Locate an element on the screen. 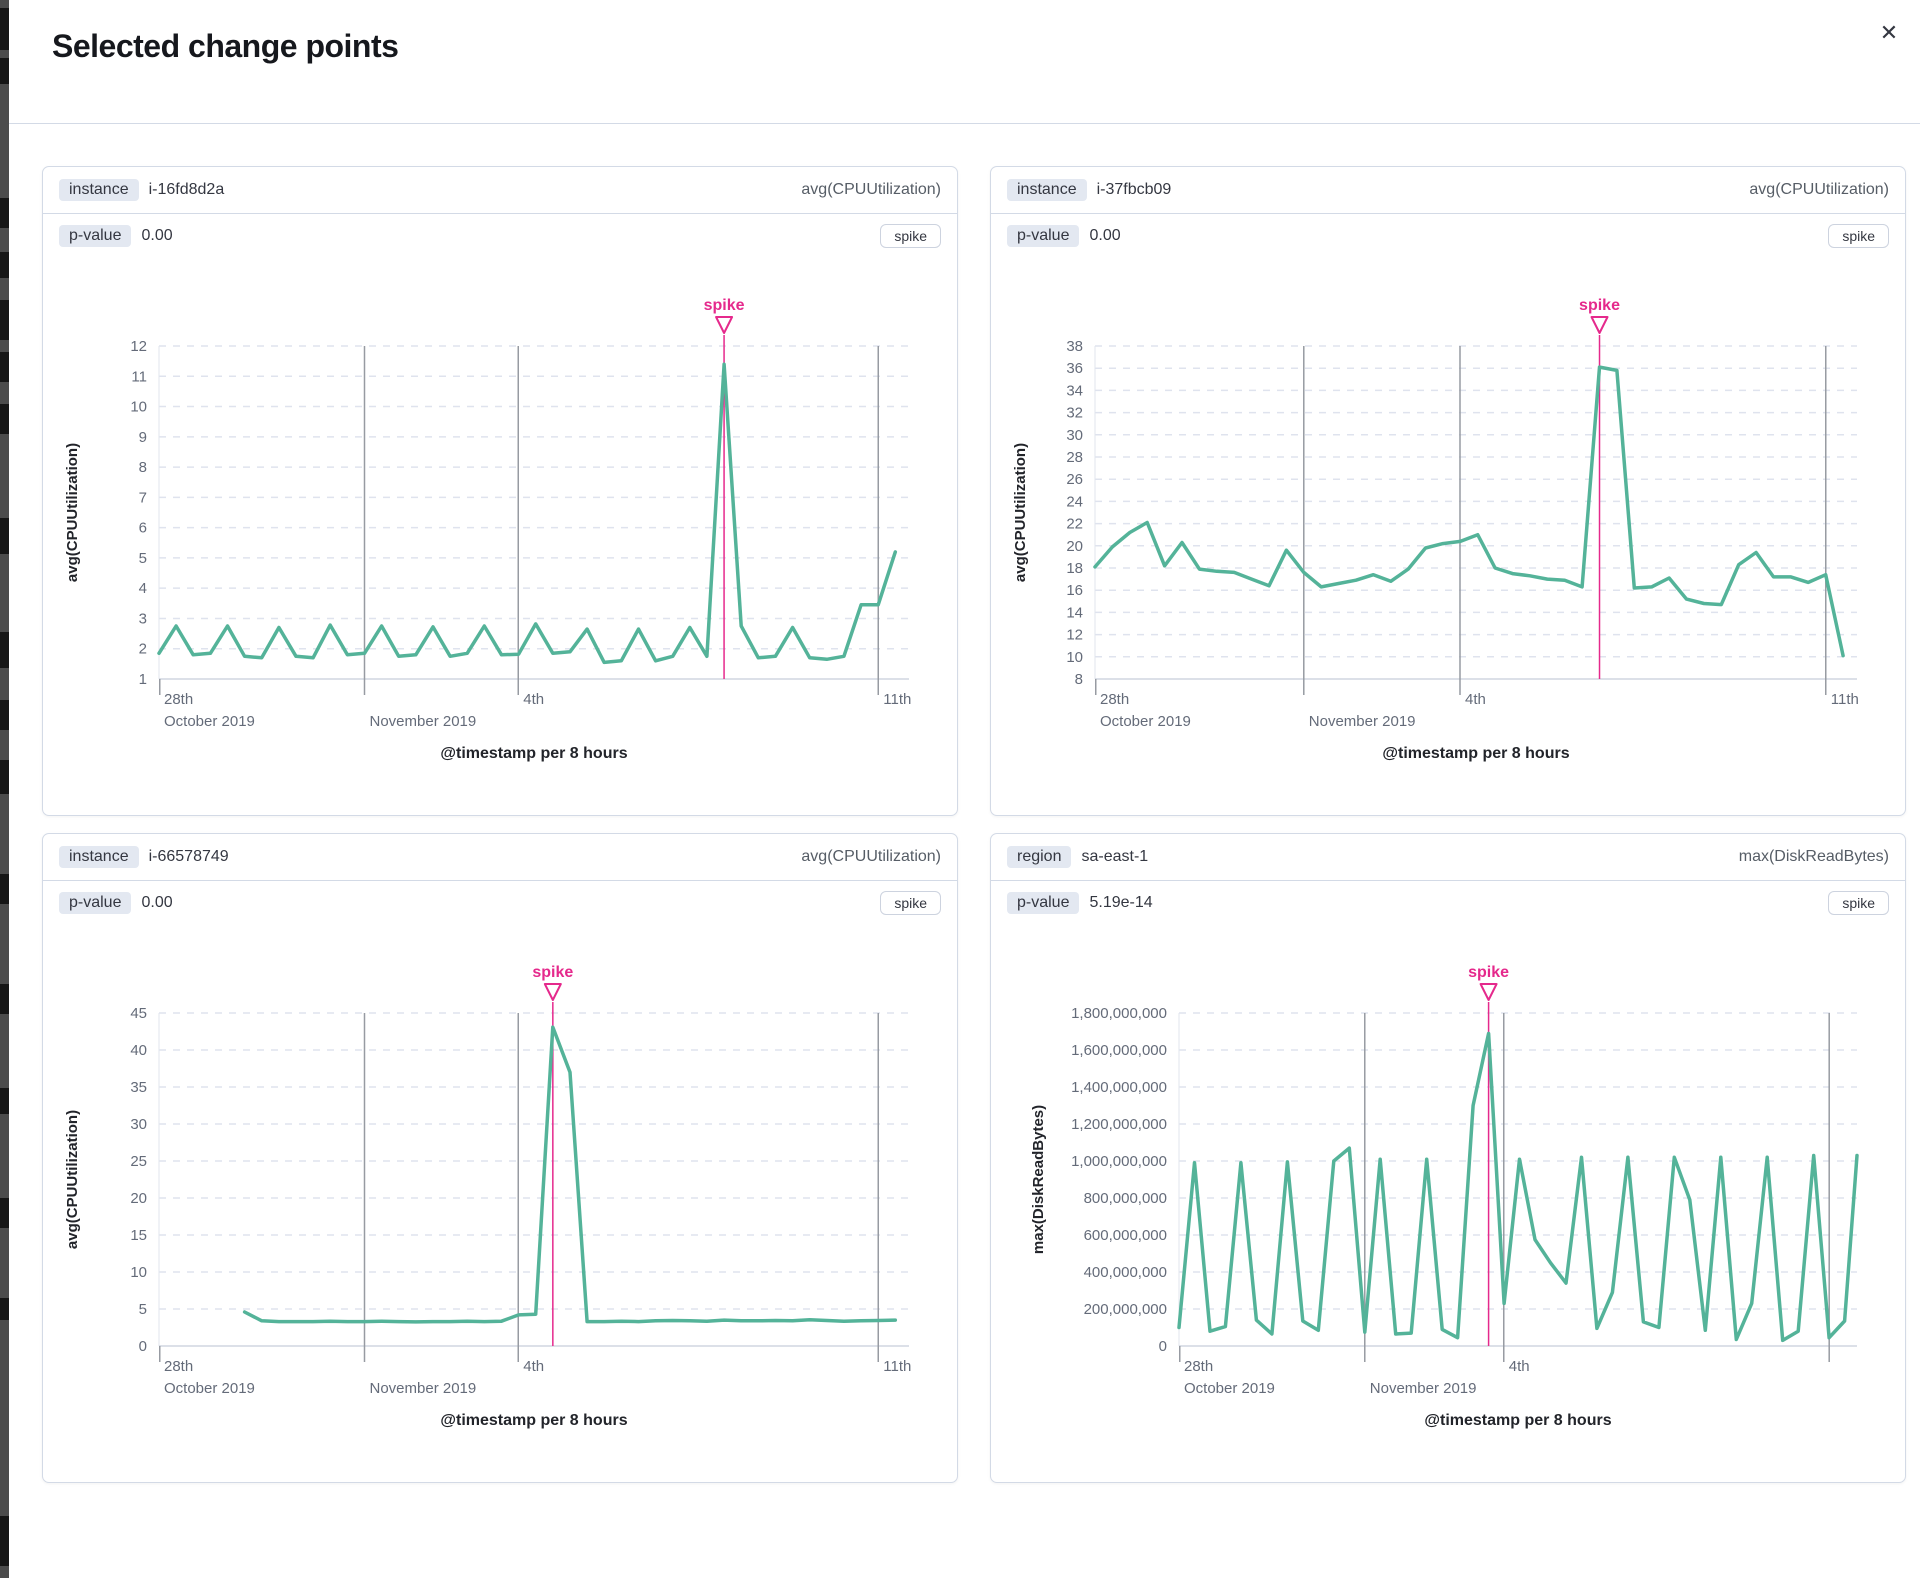 The width and height of the screenshot is (1920, 1578). y-tick-label: 40 is located at coordinates (138, 1050).